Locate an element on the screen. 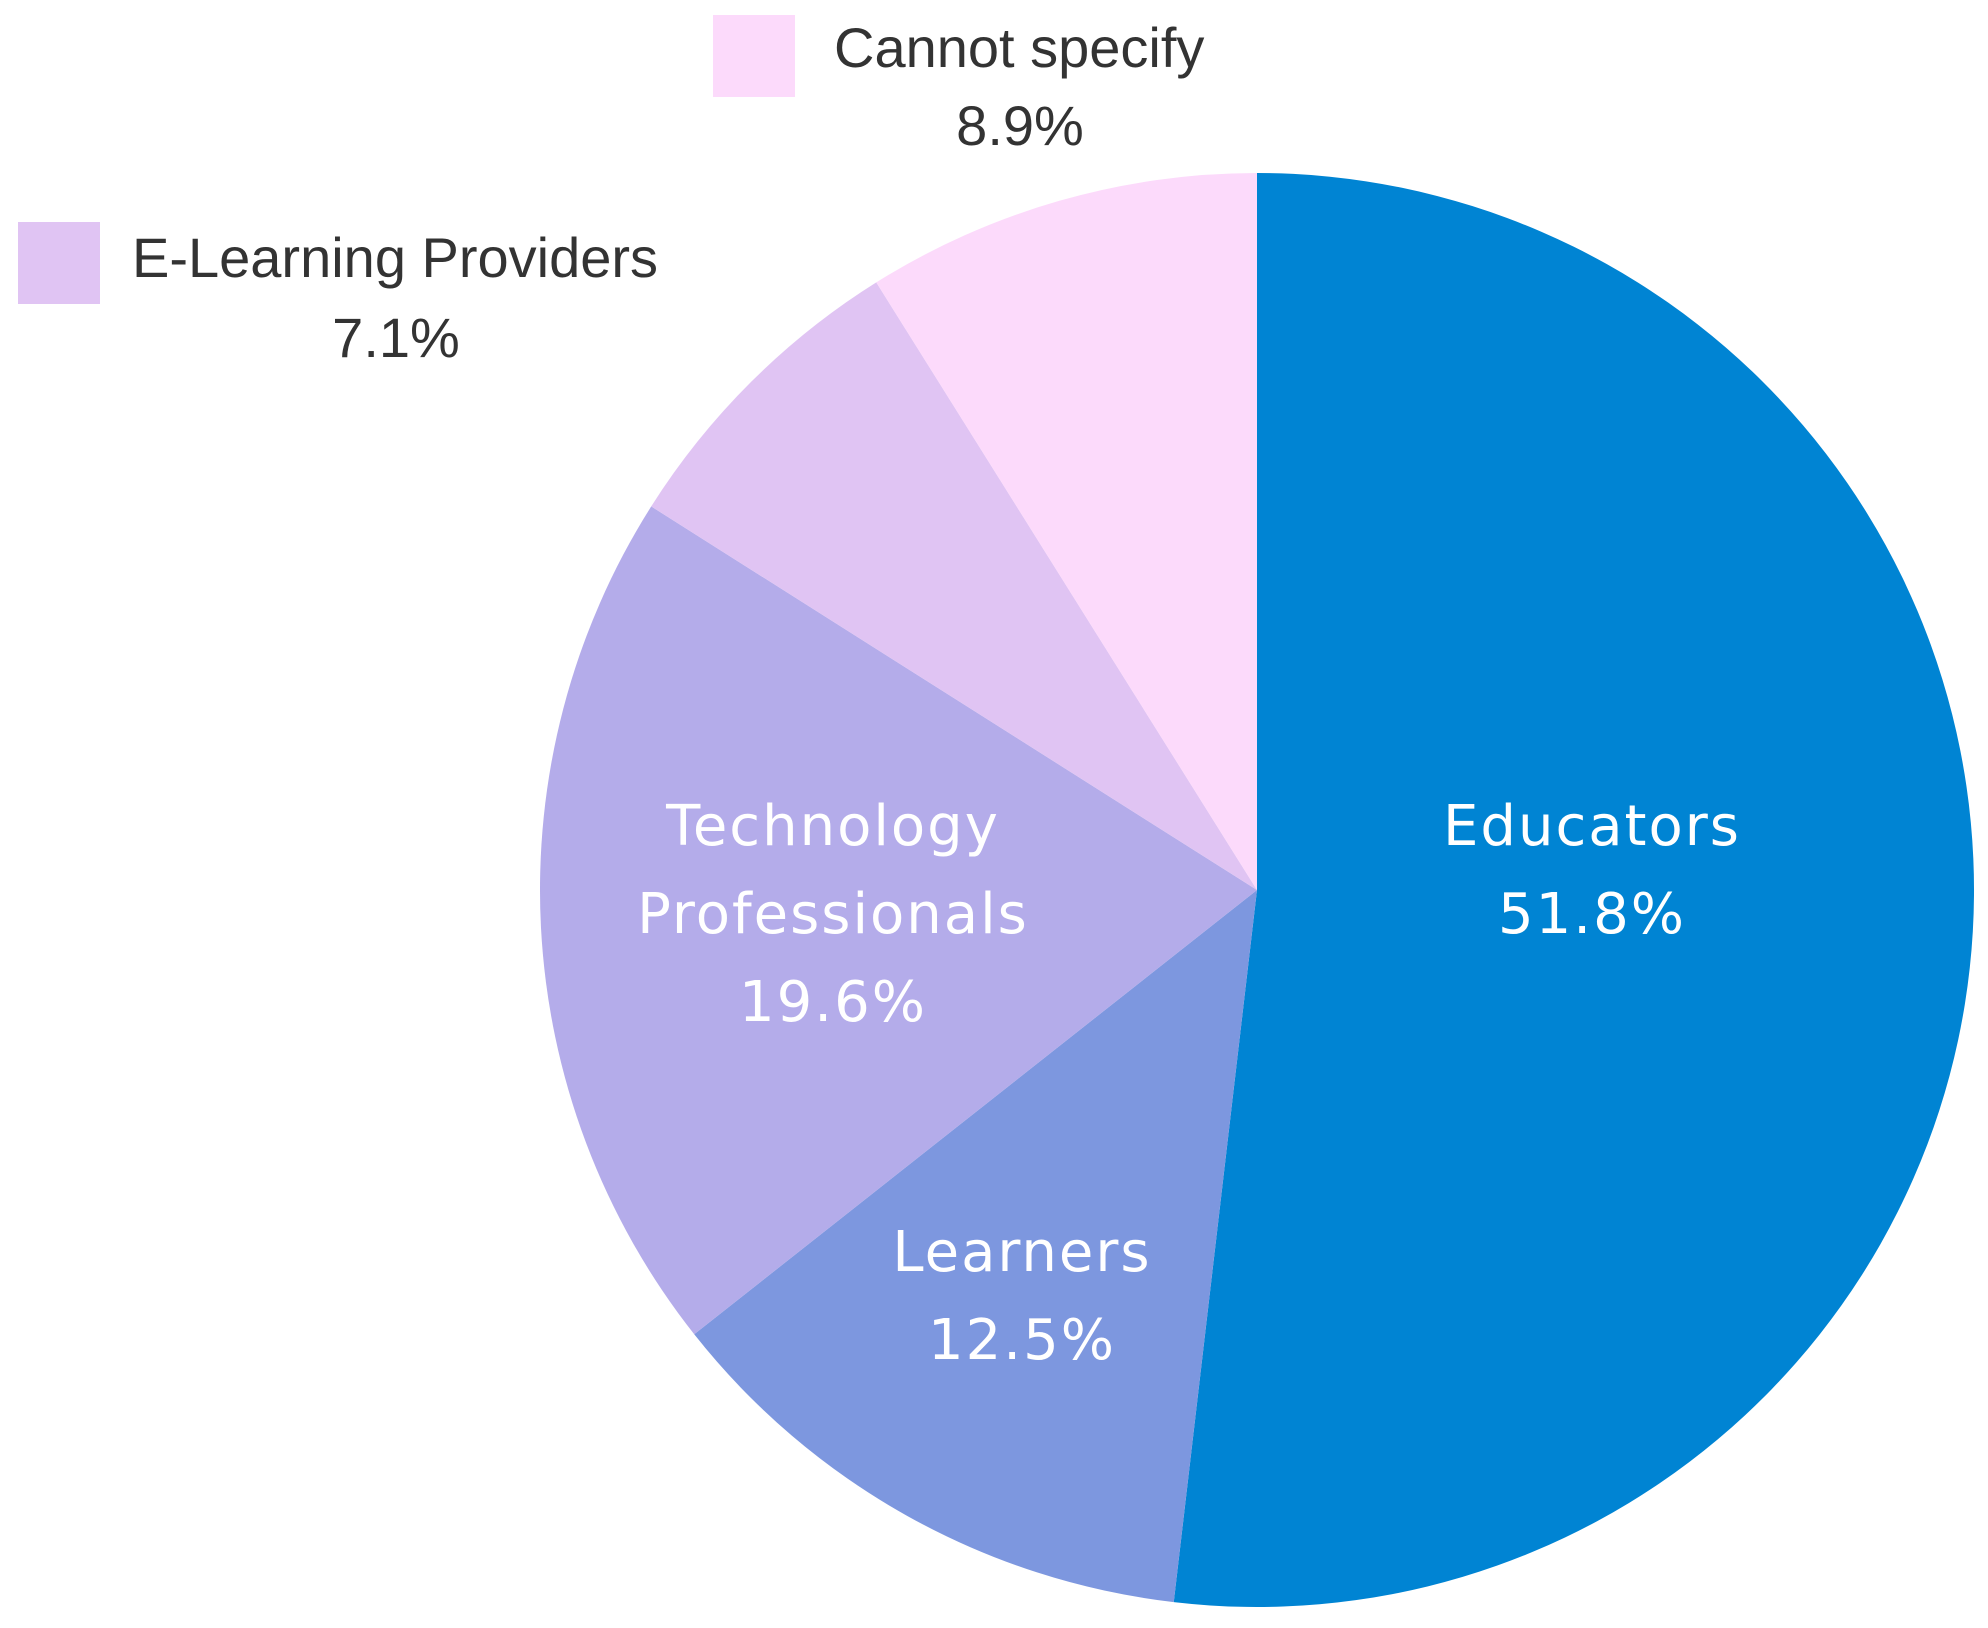  legend-label-cannot-specify: Cannot specify is located at coordinates (1019, 47).